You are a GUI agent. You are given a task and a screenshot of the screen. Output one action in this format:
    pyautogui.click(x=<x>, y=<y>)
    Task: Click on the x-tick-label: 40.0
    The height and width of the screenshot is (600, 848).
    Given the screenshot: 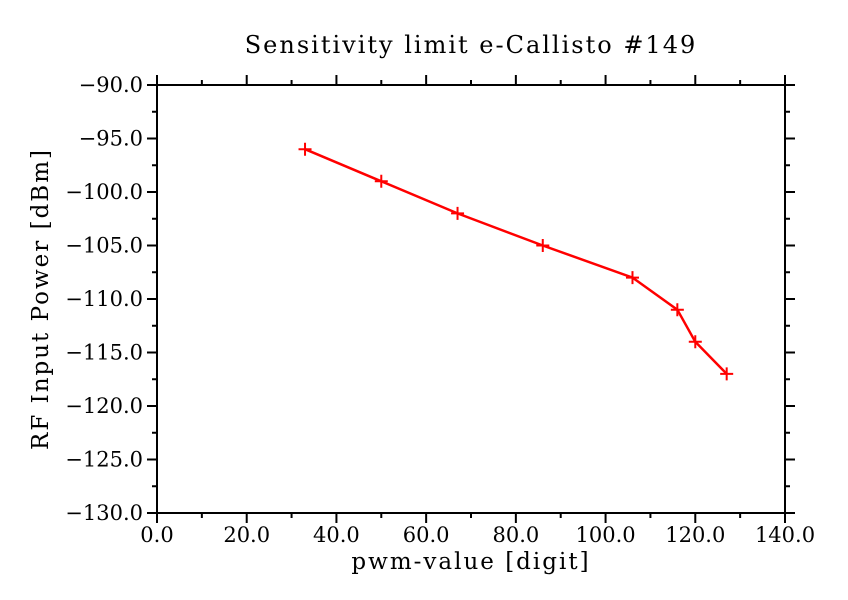 What is the action you would take?
    pyautogui.click(x=336, y=535)
    